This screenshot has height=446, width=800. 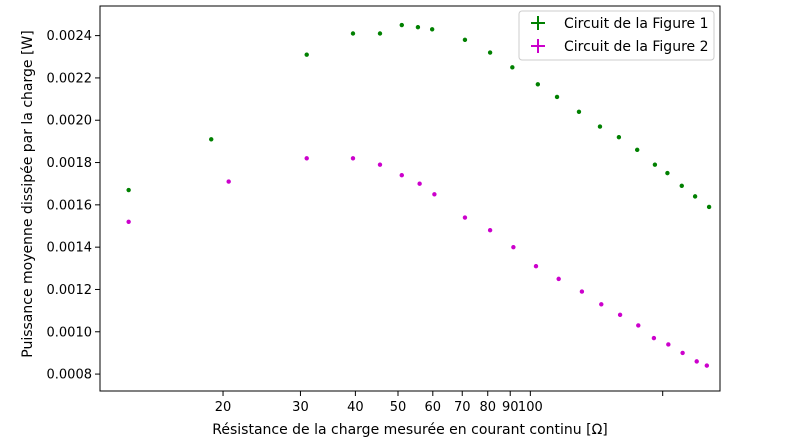 What do you see at coordinates (70, 332) in the screenshot?
I see `y-tick-label: 0.0010` at bounding box center [70, 332].